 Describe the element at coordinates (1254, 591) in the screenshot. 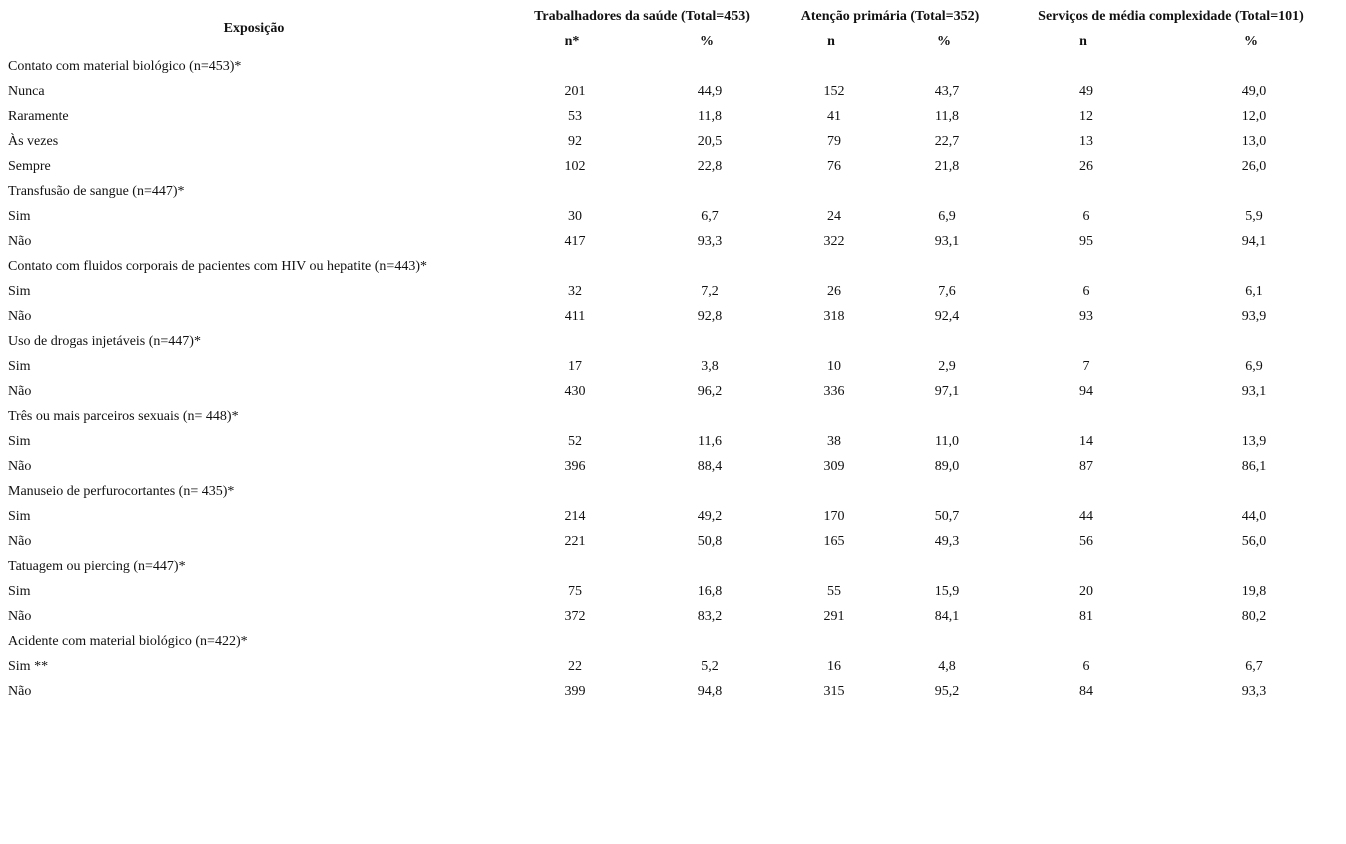

I see `cell-value: 19,8` at that location.